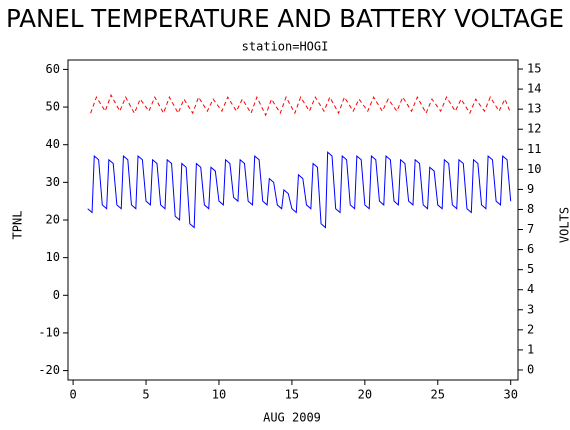 This screenshot has height=430, width=570. What do you see at coordinates (49, 370) in the screenshot?
I see `y-tick-label: -20` at bounding box center [49, 370].